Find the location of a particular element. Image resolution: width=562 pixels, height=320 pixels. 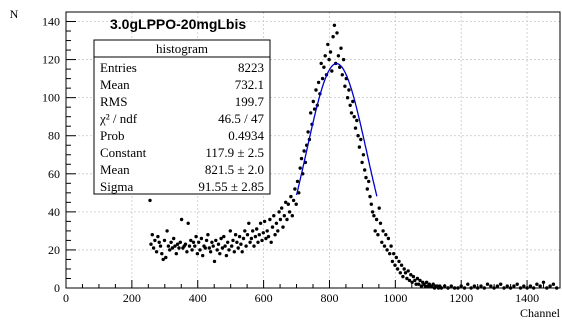

x-axis: 0 200 400 600 800 1000 1200 1400 is located at coordinates (312, 292).